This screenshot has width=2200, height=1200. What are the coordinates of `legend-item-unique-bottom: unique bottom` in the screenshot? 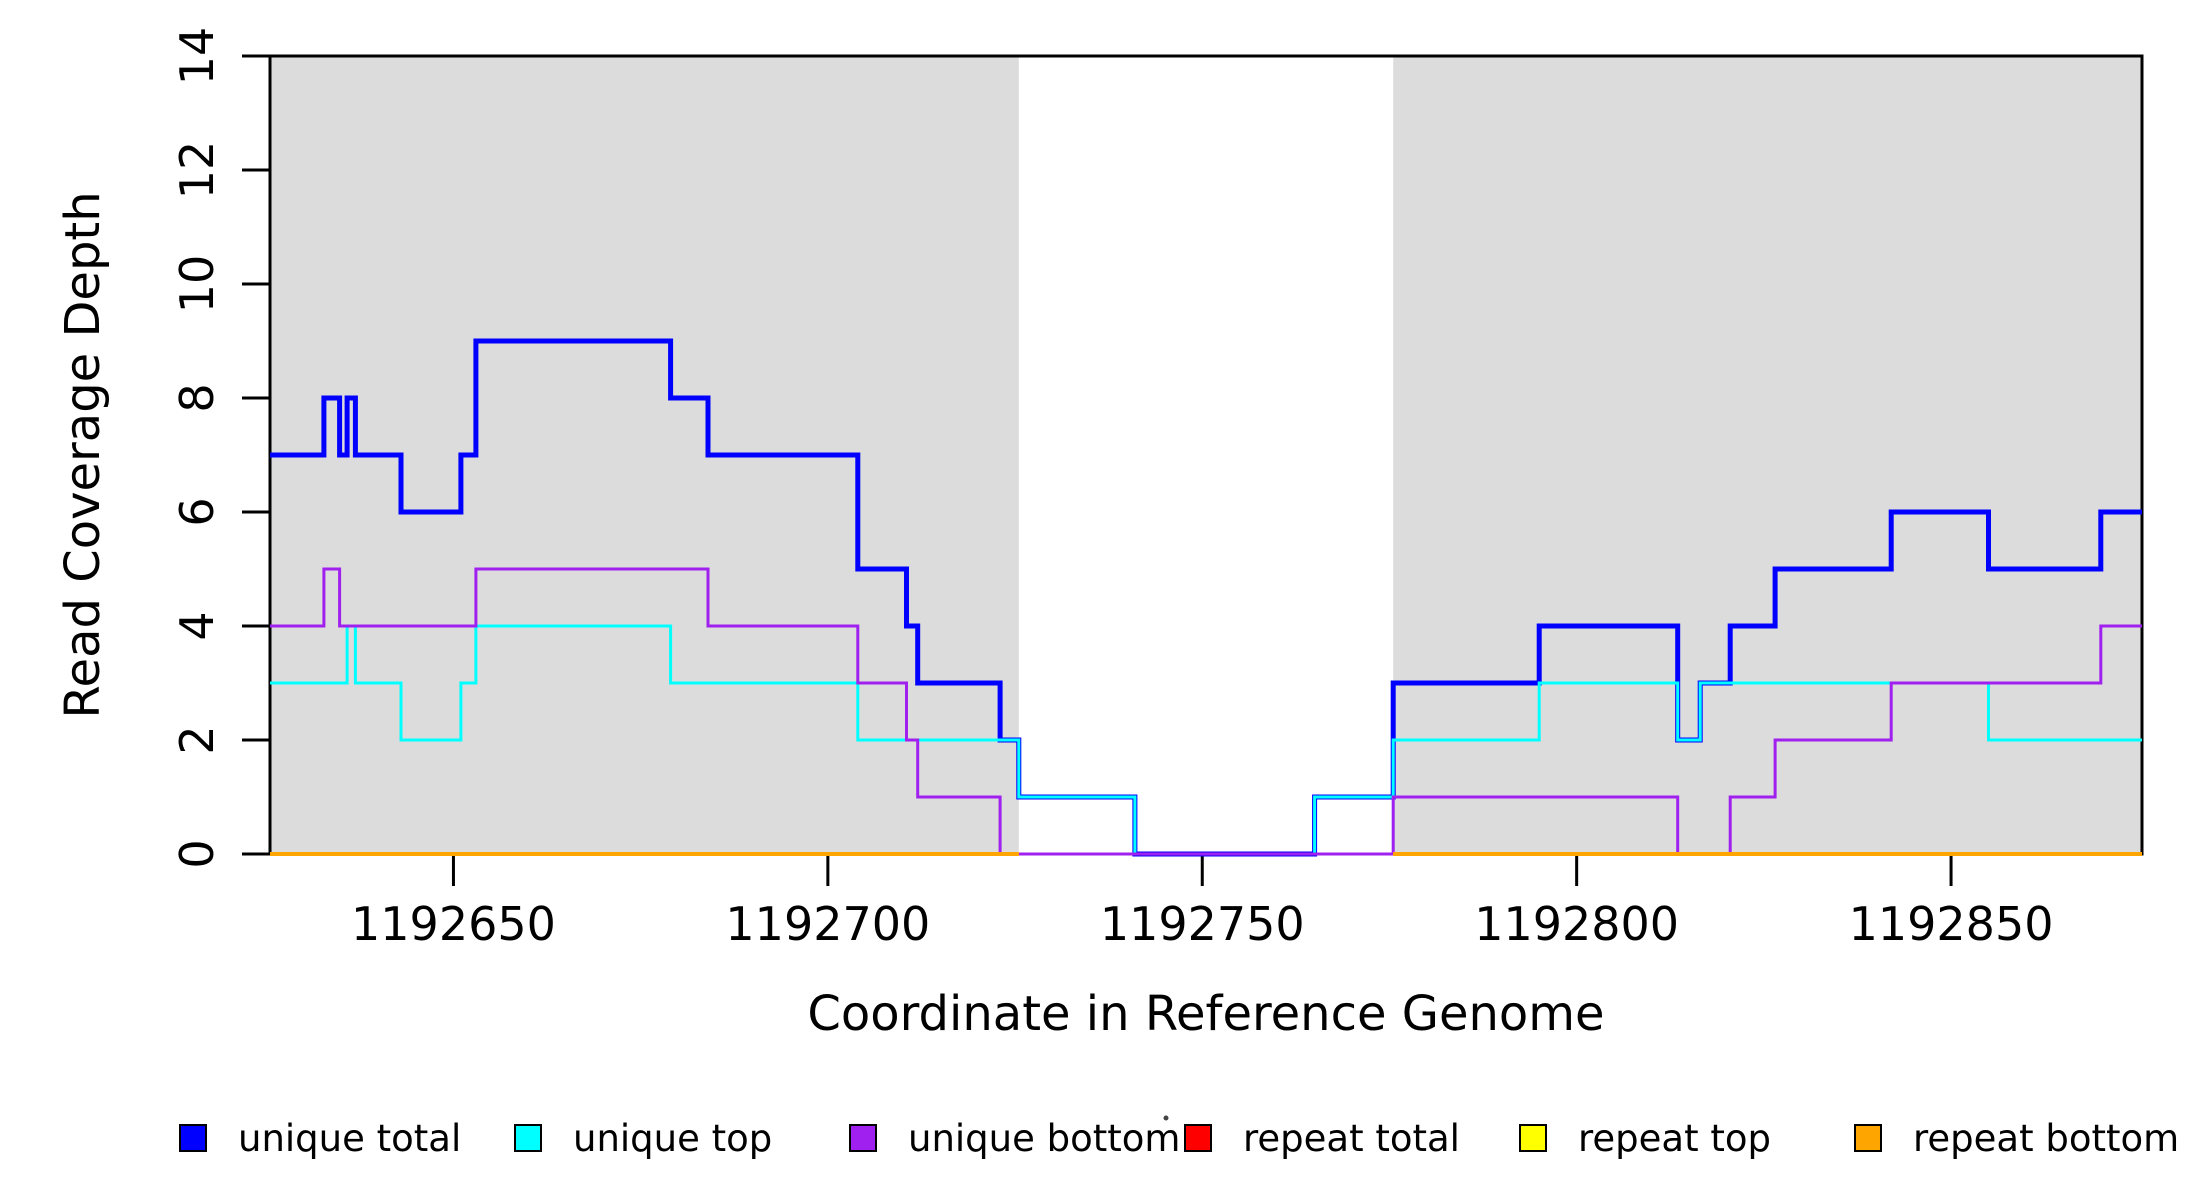 It's located at (1014, 1138).